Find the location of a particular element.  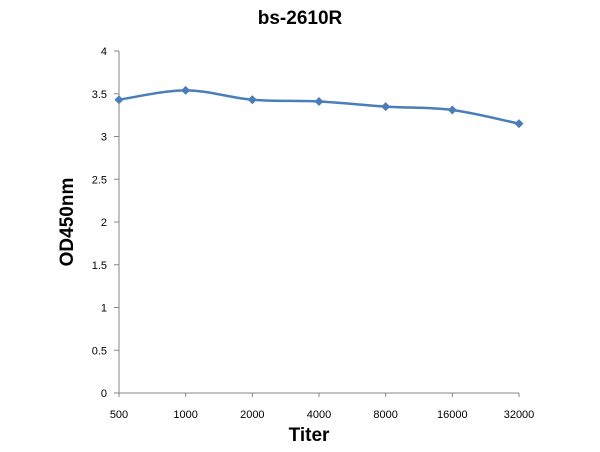

series-group is located at coordinates (319, 107).